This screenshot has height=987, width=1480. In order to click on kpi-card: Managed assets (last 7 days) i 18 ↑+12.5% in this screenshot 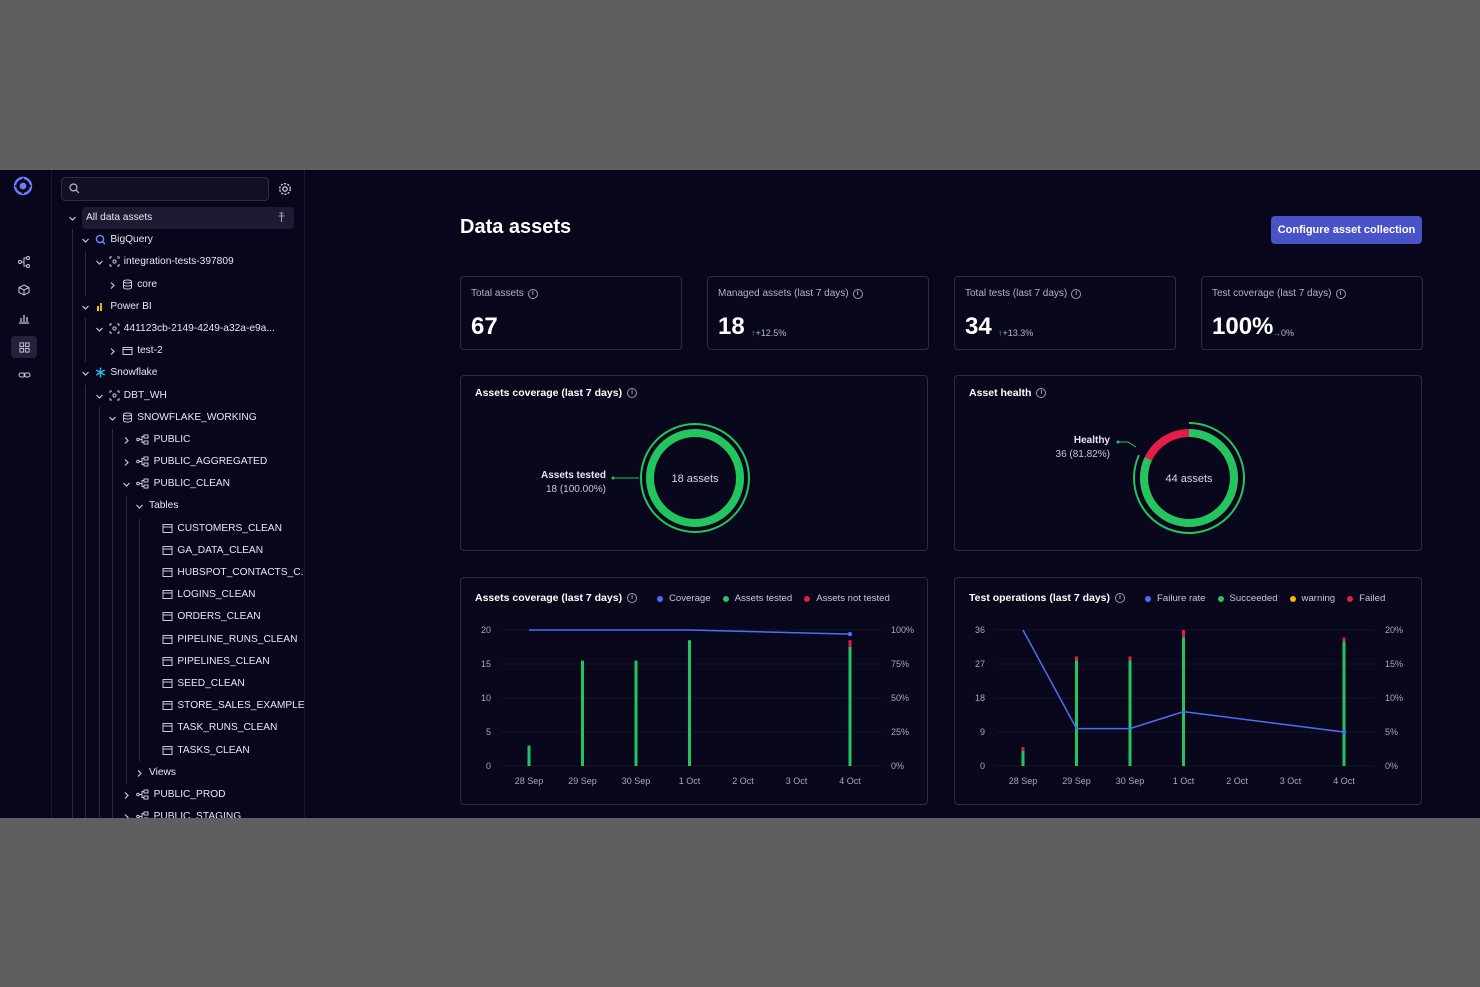, I will do `click(818, 313)`.